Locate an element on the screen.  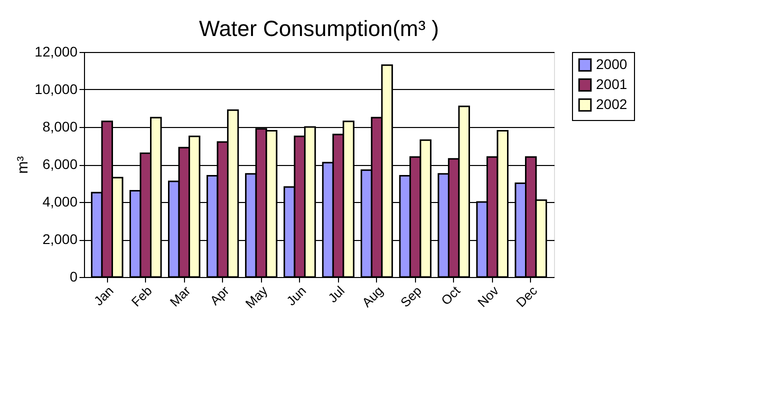
x-tick-label: Jul is located at coordinates (336, 294).